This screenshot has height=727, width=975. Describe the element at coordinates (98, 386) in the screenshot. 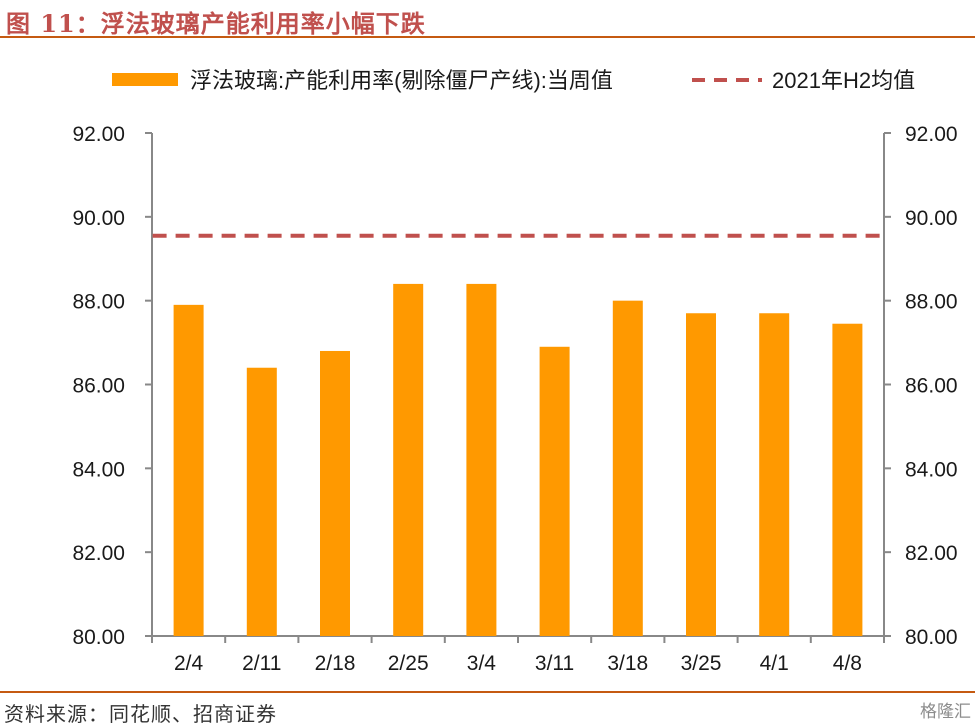

I see `y-tick-label-left: 86.00` at that location.